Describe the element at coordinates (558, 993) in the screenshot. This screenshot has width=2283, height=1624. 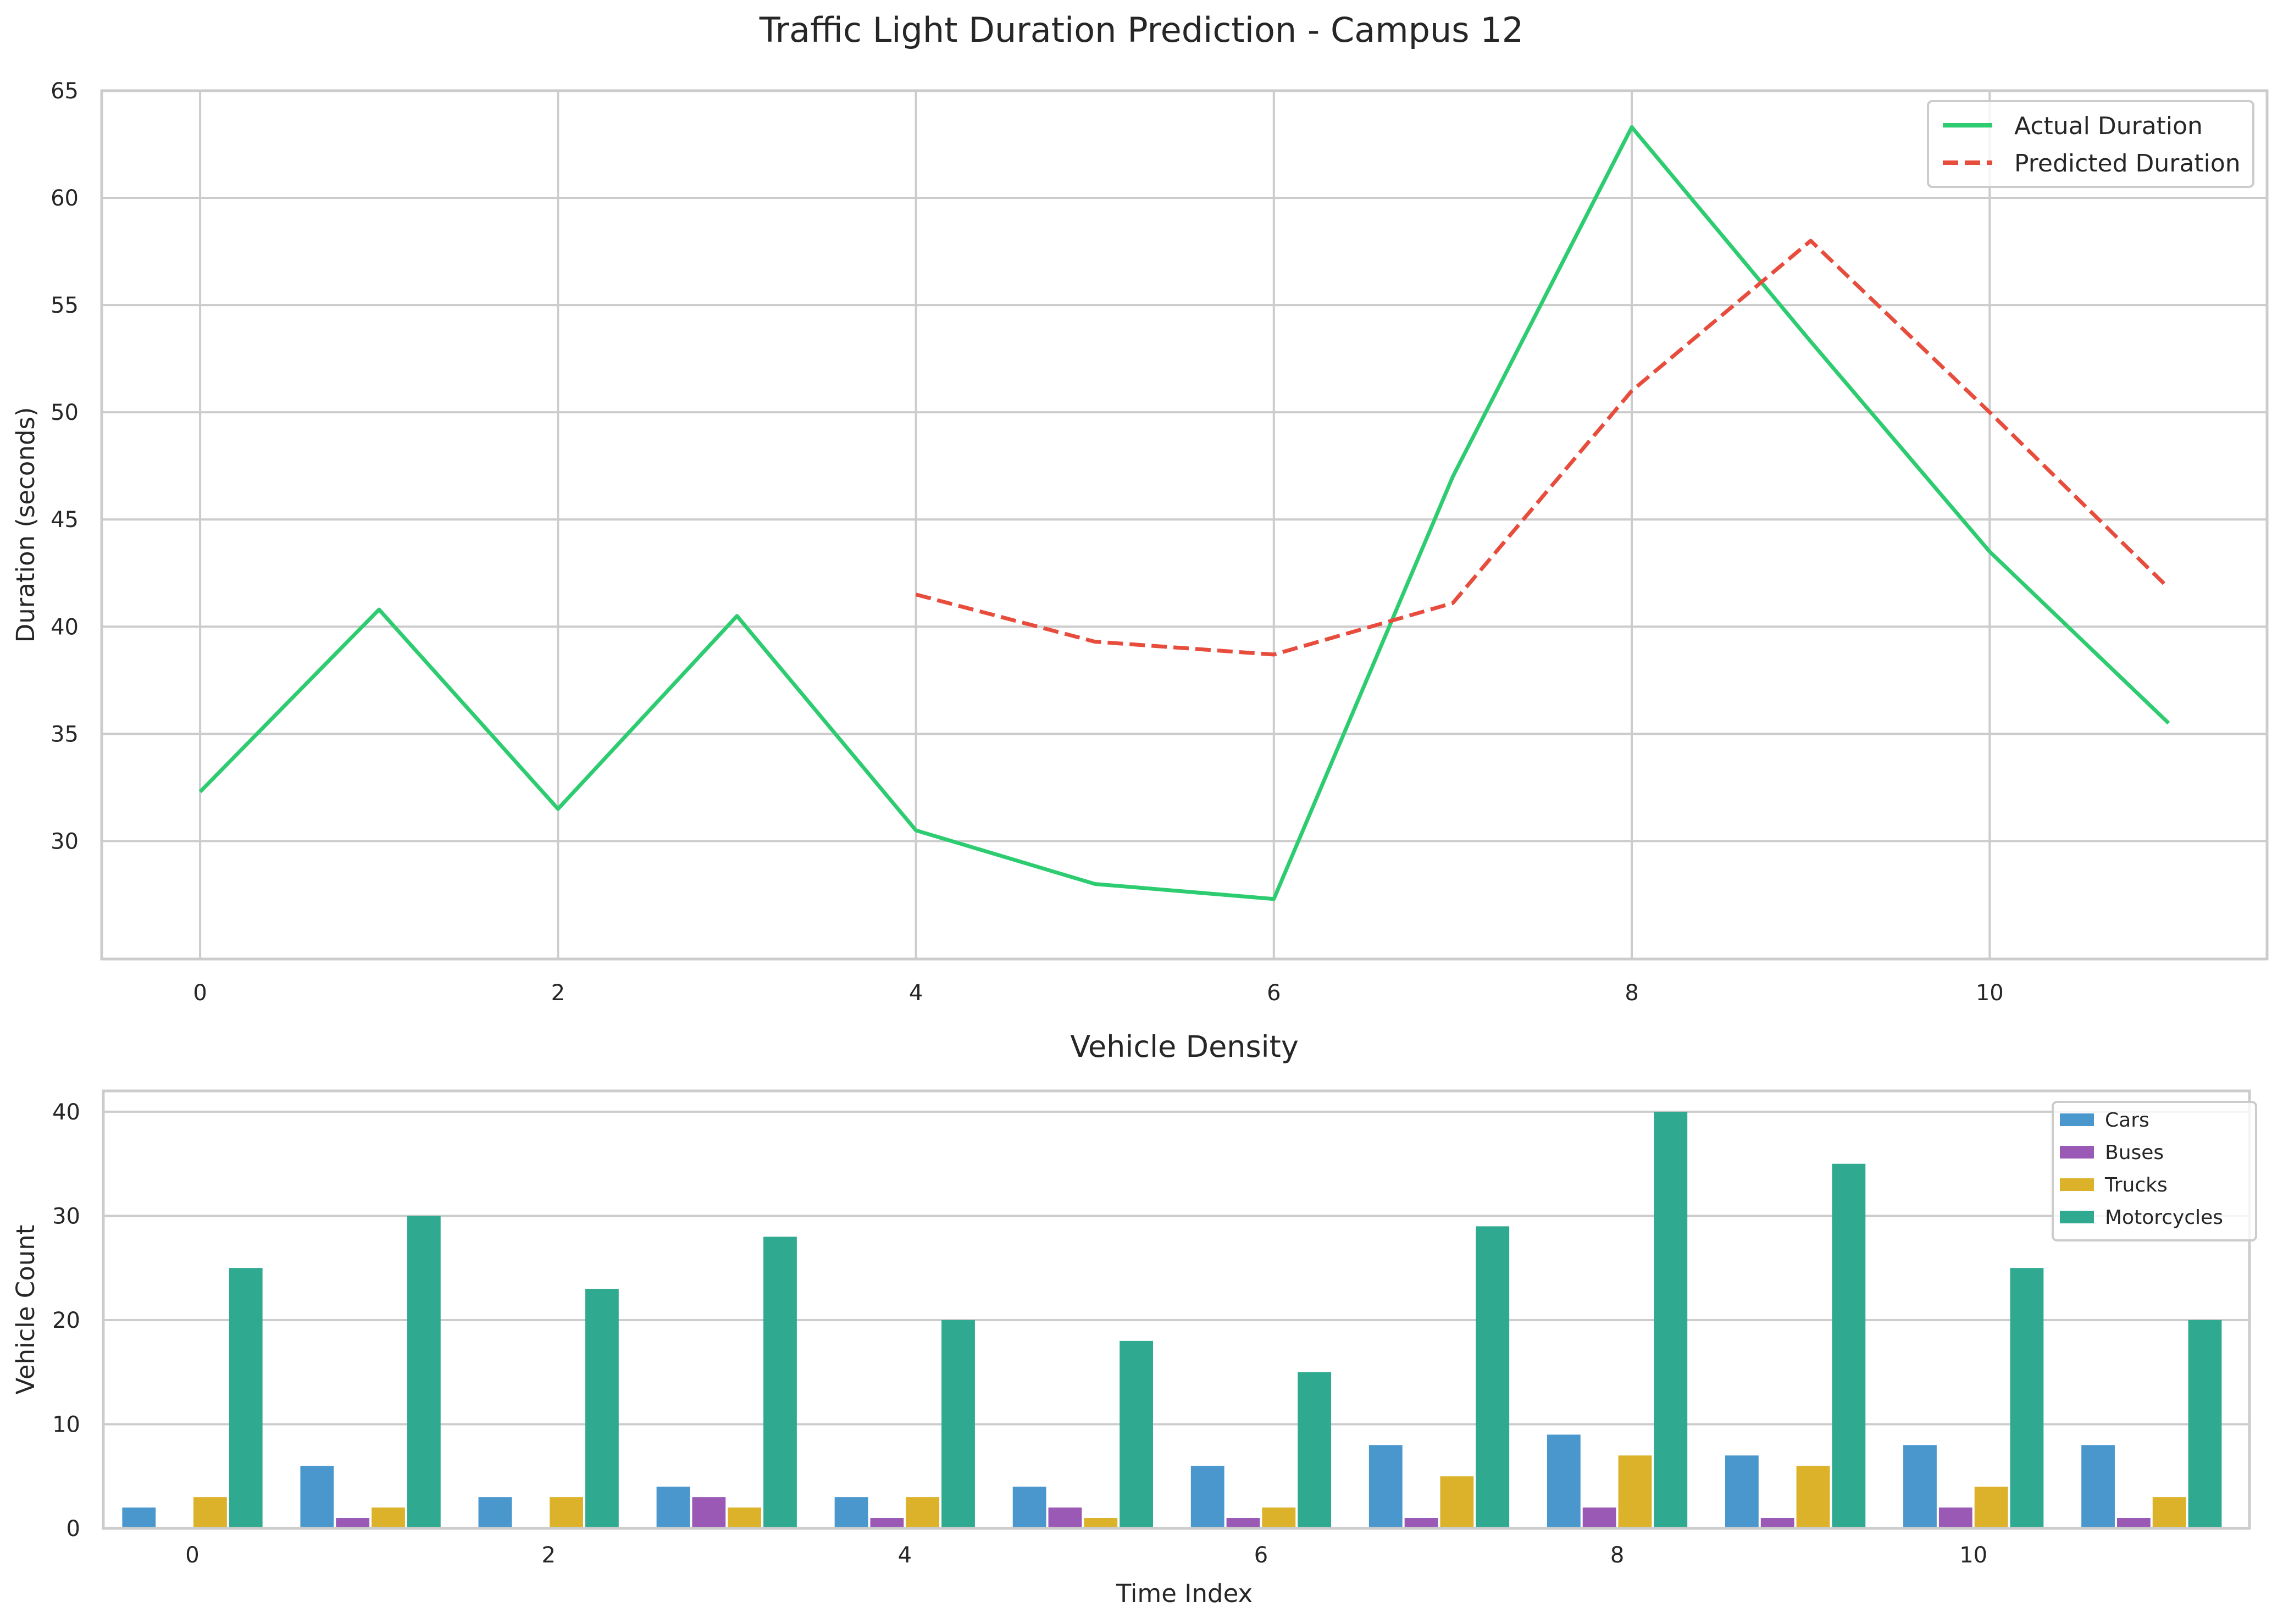
I see `duration-x-tick-label: 2` at that location.